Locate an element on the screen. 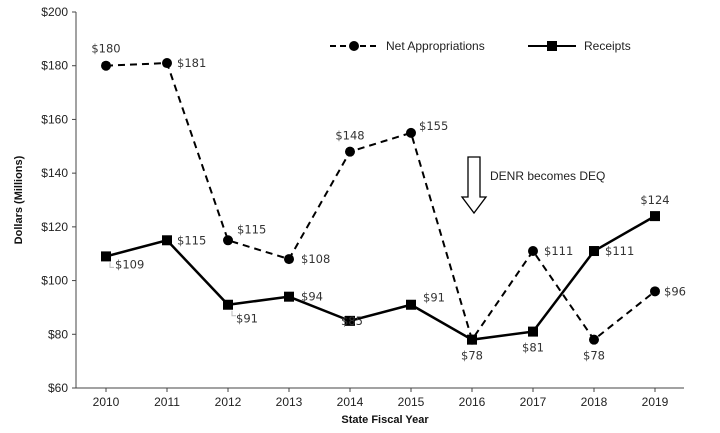  y-tick-label: $160 is located at coordinates (54, 119).